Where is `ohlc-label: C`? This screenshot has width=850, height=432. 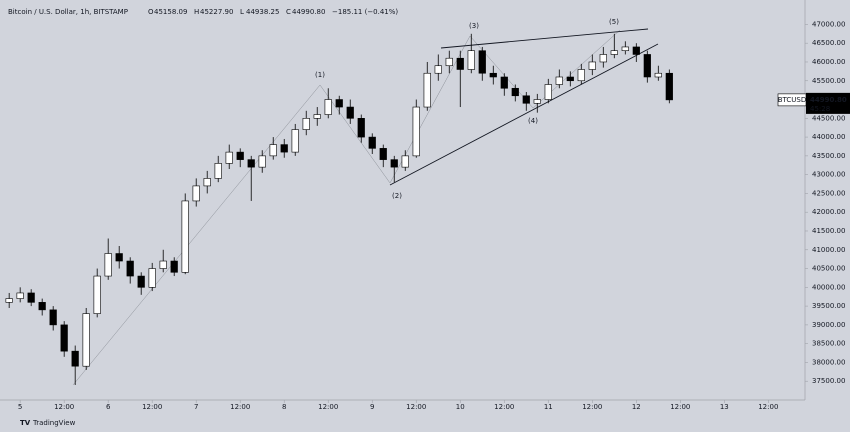
ohlc-label: C is located at coordinates (288, 12).